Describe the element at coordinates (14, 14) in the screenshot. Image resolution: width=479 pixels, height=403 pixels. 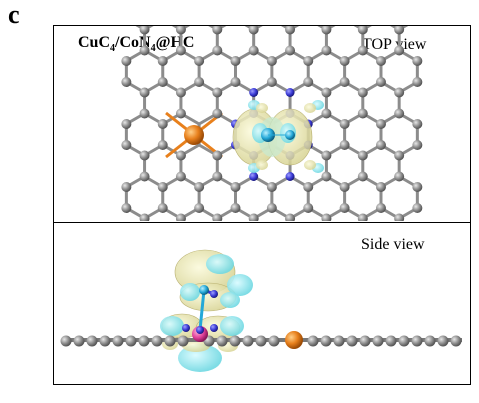
I see `panel-letter: c` at that location.